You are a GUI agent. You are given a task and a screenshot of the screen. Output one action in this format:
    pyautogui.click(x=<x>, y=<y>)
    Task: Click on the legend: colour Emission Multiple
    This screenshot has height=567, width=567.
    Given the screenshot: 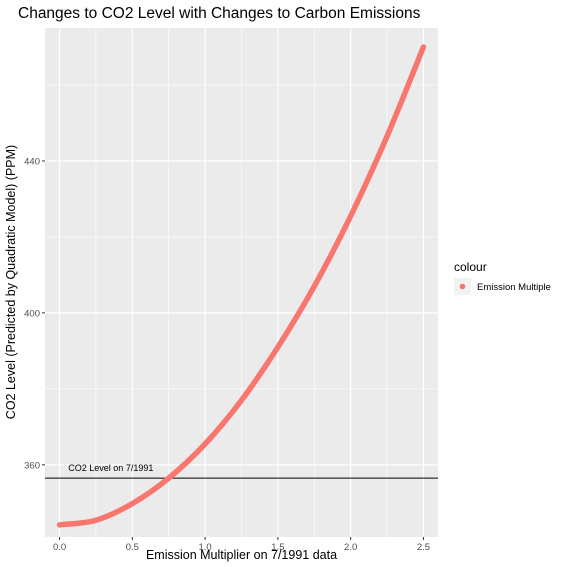 What is the action you would take?
    pyautogui.click(x=502, y=277)
    